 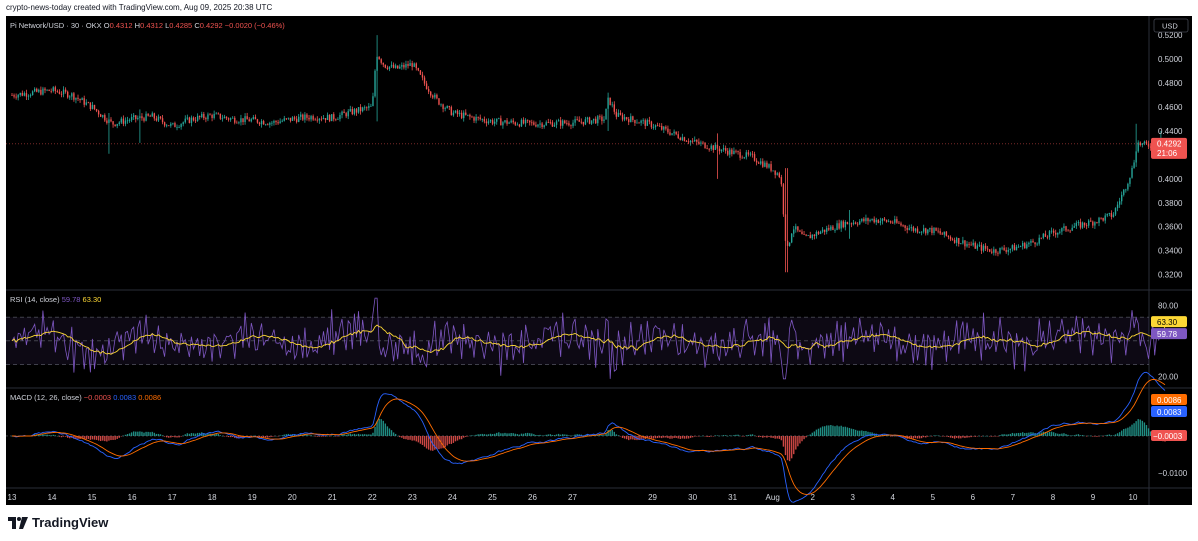 I want to click on price-tick-label: 0.3800, so click(x=1170, y=203).